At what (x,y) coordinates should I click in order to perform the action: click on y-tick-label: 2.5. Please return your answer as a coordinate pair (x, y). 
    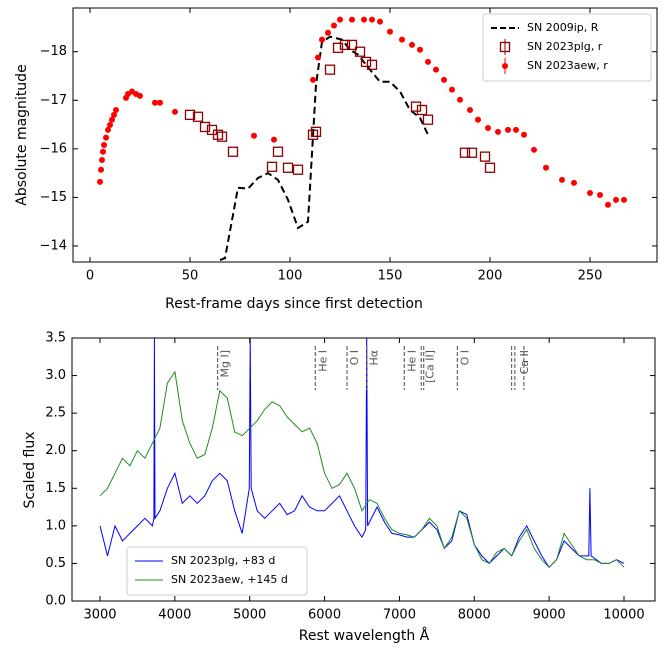
    Looking at the image, I should click on (55, 413).